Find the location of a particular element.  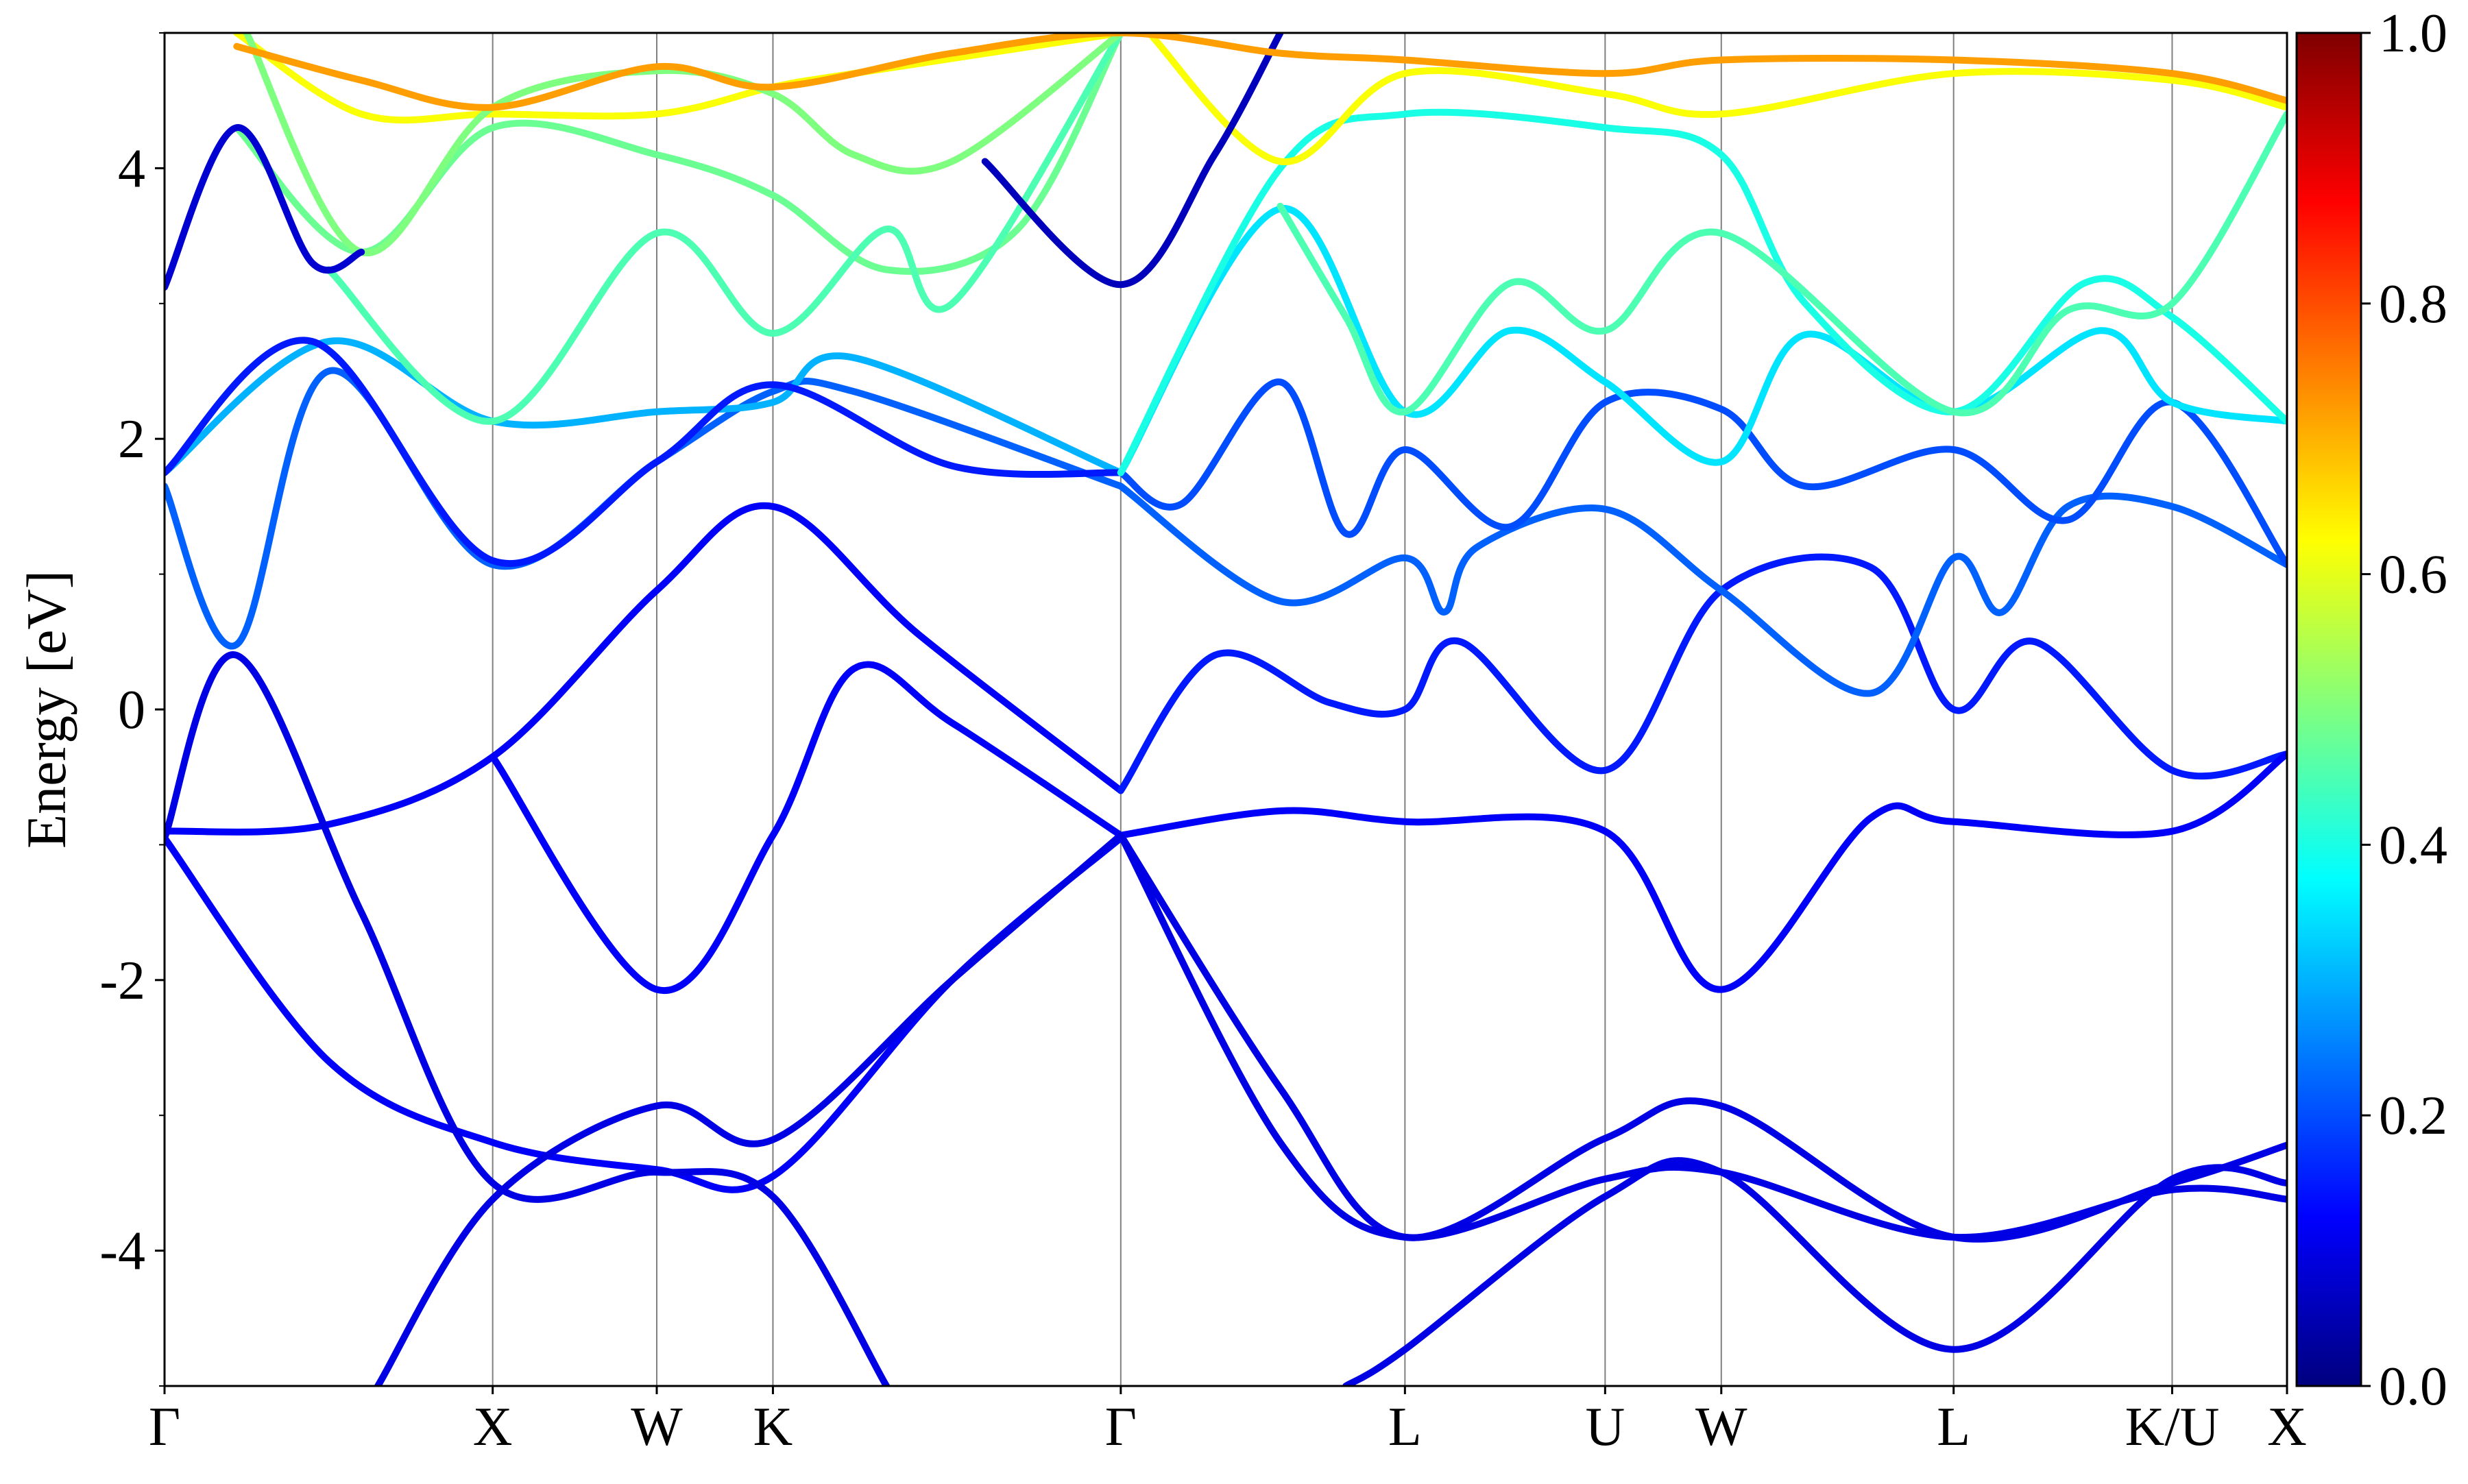

x-axis: Γ X W K Γ L U W L K/U X is located at coordinates (1228, 1422).